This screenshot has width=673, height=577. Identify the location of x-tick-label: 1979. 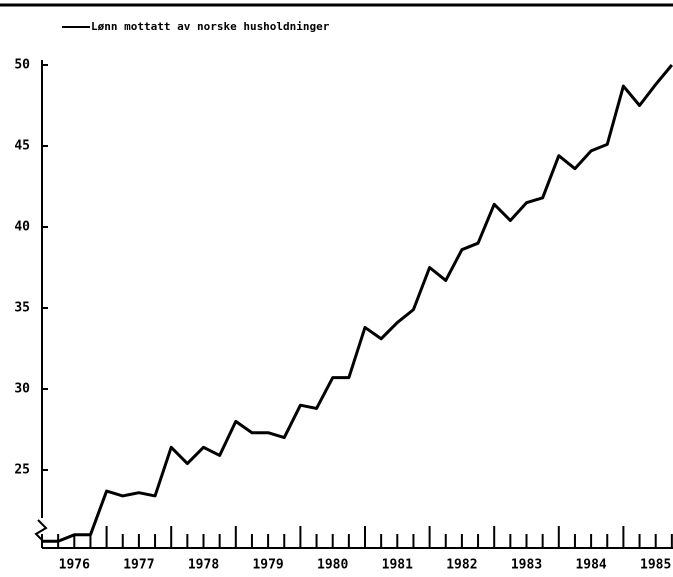
(267, 565).